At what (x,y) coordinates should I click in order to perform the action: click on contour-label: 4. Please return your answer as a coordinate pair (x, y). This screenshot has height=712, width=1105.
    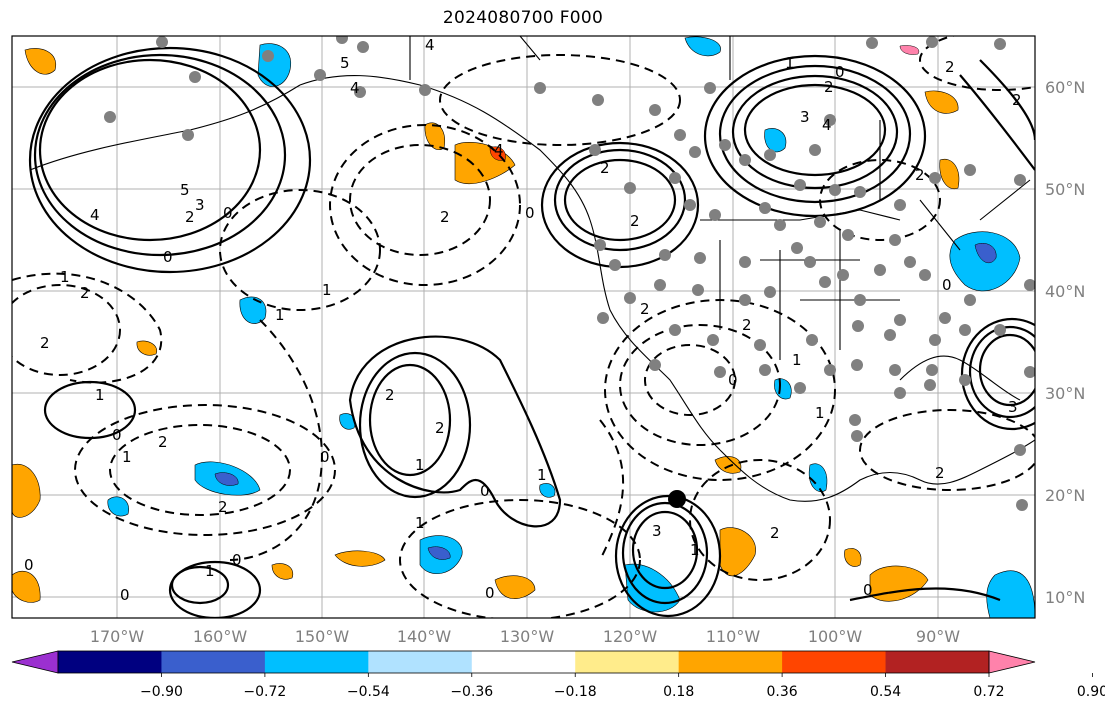
    Looking at the image, I should click on (499, 150).